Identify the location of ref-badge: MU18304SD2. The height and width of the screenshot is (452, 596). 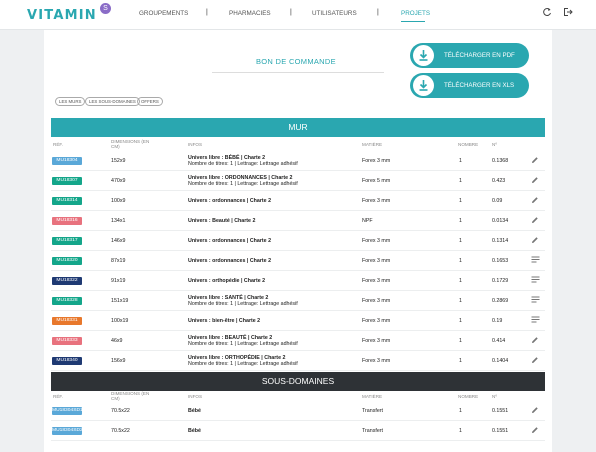
(67, 431).